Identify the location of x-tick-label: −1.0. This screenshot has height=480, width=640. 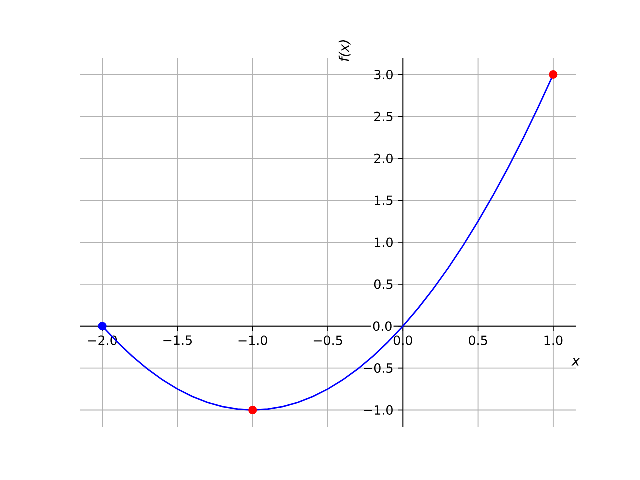
(253, 341).